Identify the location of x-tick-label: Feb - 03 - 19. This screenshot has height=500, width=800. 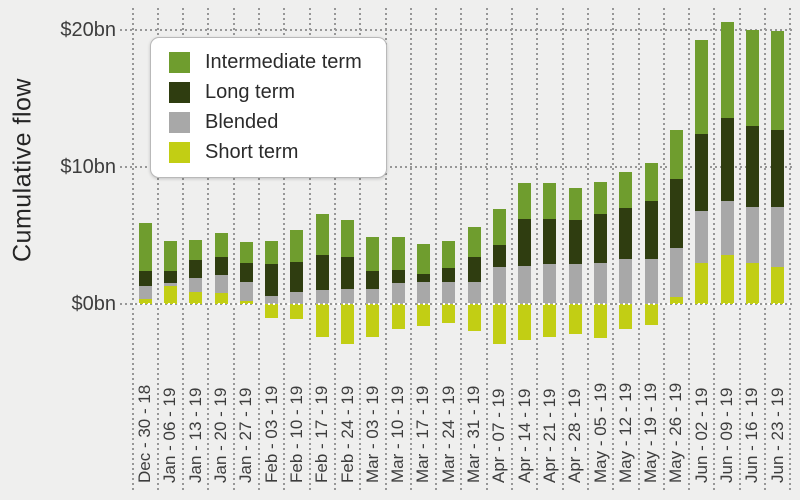
(271, 434).